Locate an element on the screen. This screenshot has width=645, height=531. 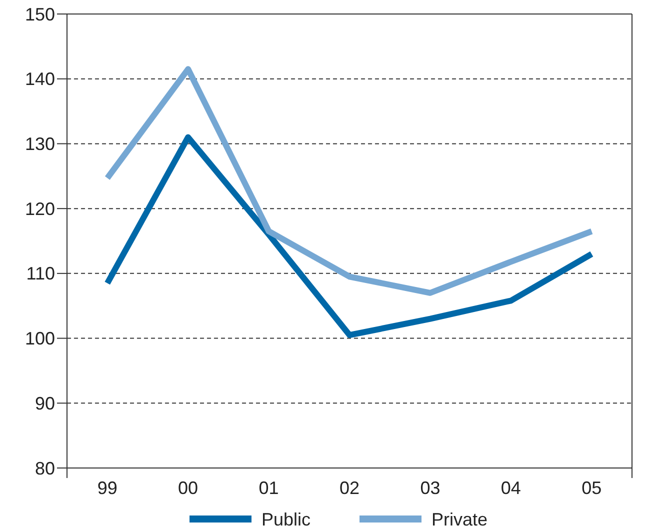
x-tick-label: 99 is located at coordinates (107, 488).